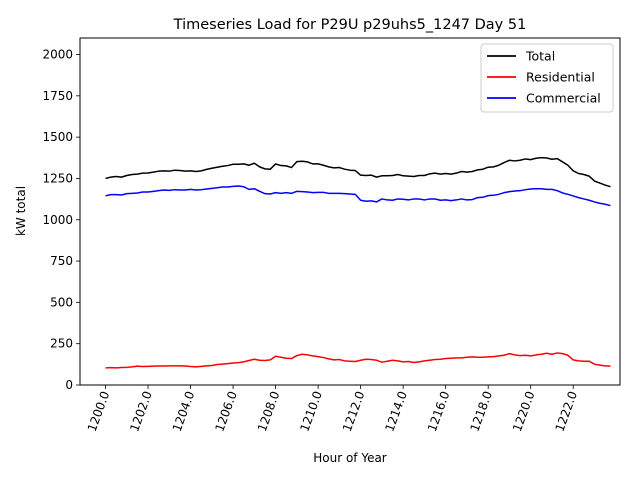 The image size is (640, 480). Describe the element at coordinates (57, 220) in the screenshot. I see `y-tick-label: 1000` at that location.